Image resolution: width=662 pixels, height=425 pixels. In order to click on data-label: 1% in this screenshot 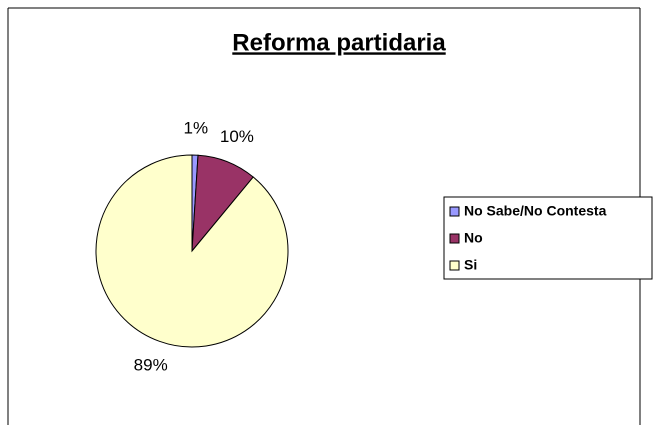, I will do `click(196, 128)`.